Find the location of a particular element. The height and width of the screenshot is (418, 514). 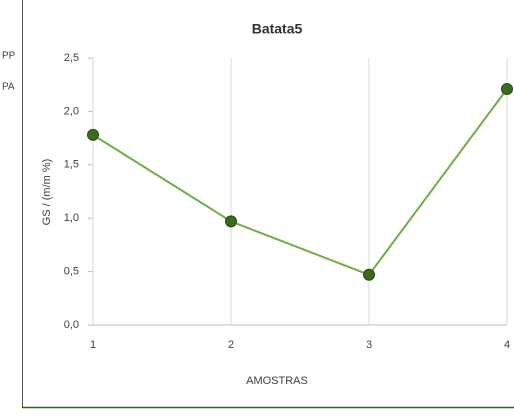

x-axis-label: AMOSTRAS is located at coordinates (277, 381).